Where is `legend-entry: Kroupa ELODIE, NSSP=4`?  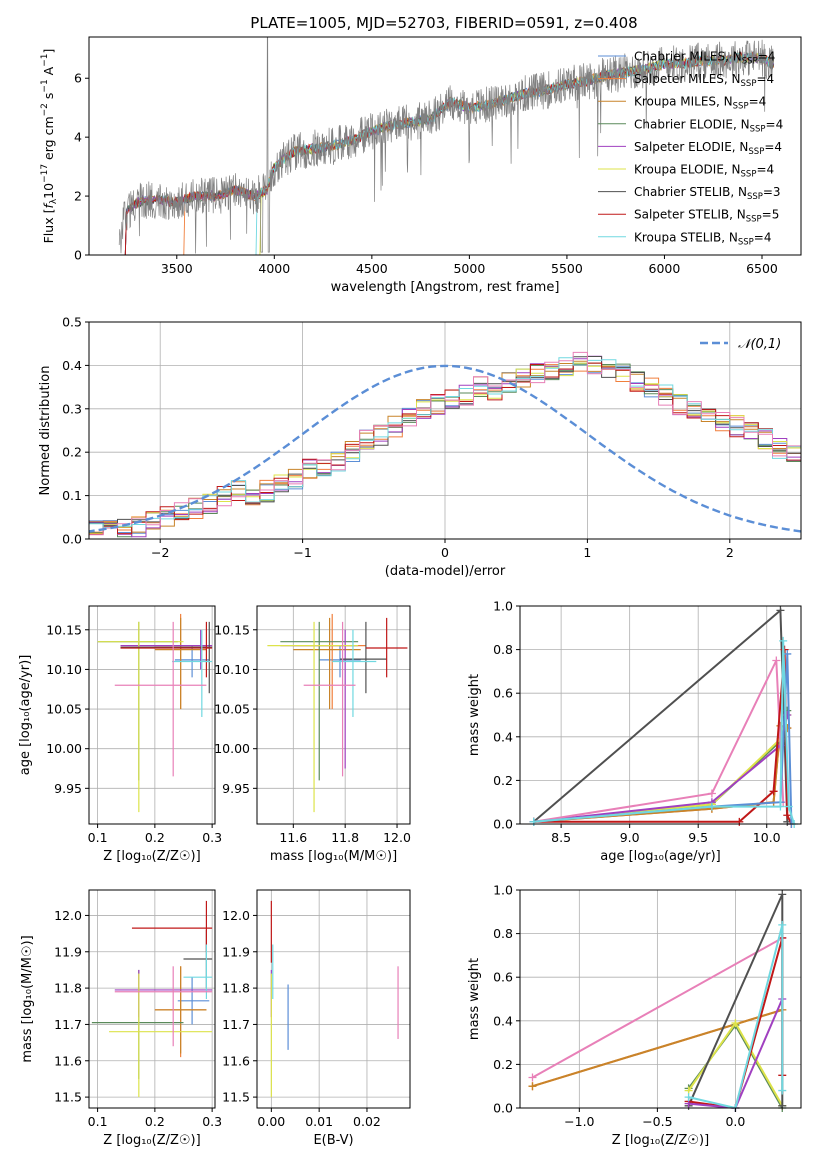
legend-entry: Kroupa ELODIE, NSSP=4 is located at coordinates (704, 171).